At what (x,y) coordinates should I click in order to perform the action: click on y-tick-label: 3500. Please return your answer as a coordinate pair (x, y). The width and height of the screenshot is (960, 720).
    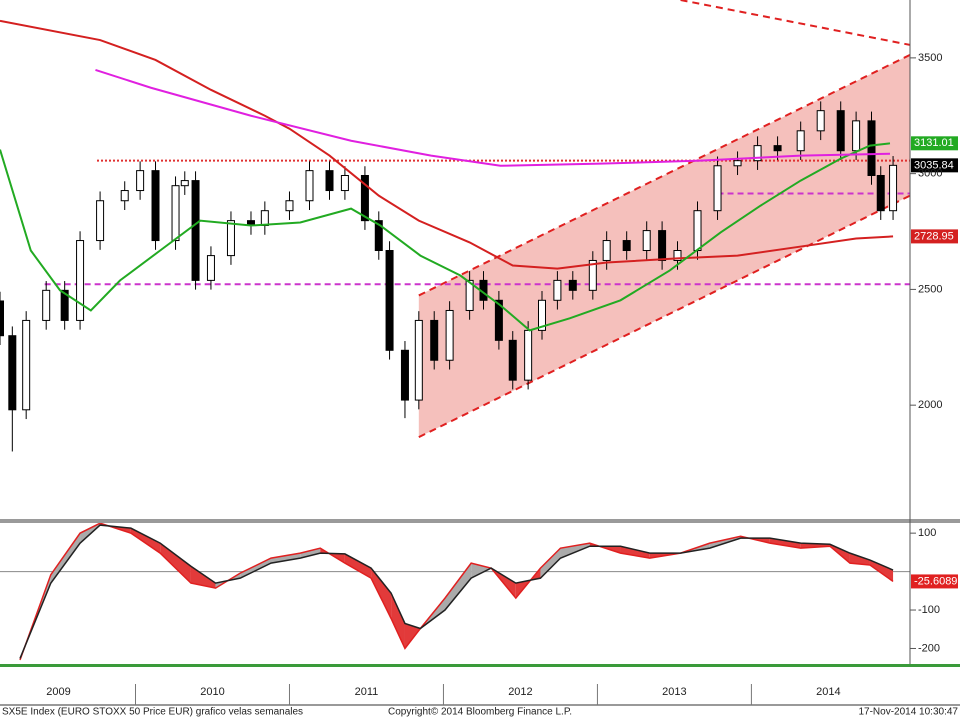
    Looking at the image, I should click on (930, 58).